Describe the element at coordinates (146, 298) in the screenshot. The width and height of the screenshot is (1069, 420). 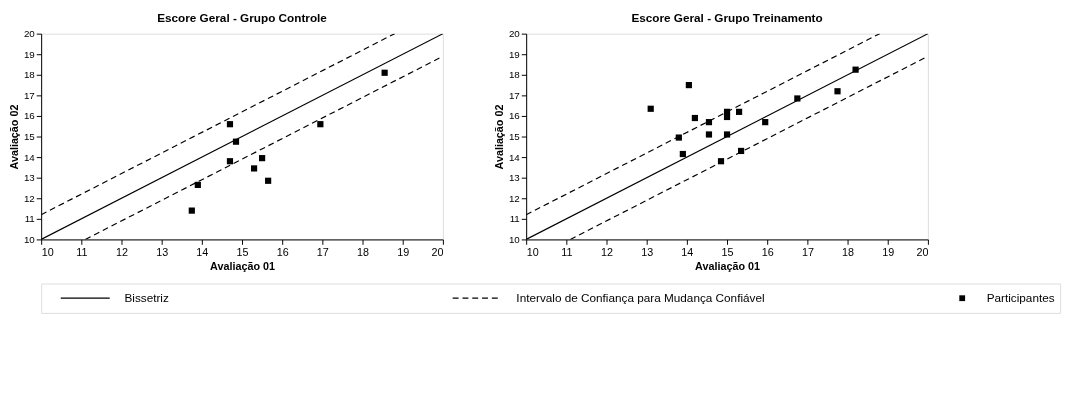
I see `legend-label: Bissetriz` at that location.